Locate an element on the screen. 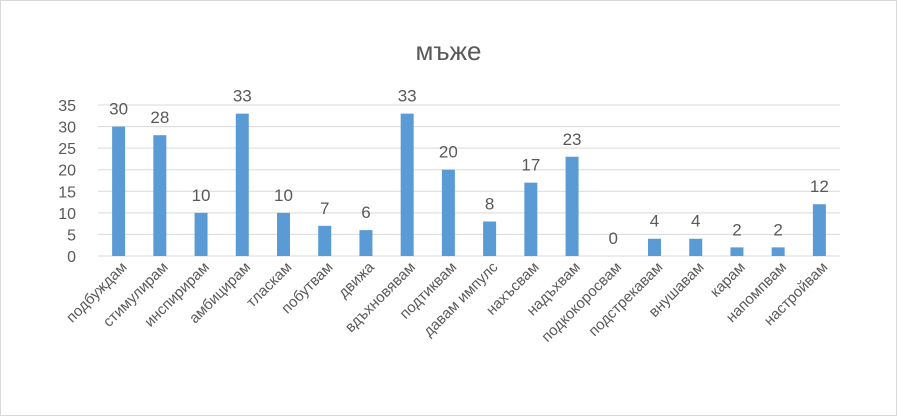 The height and width of the screenshot is (416, 897). y-axis-ticks: 0 5 10 15 20 25 30 35 is located at coordinates (67, 182).